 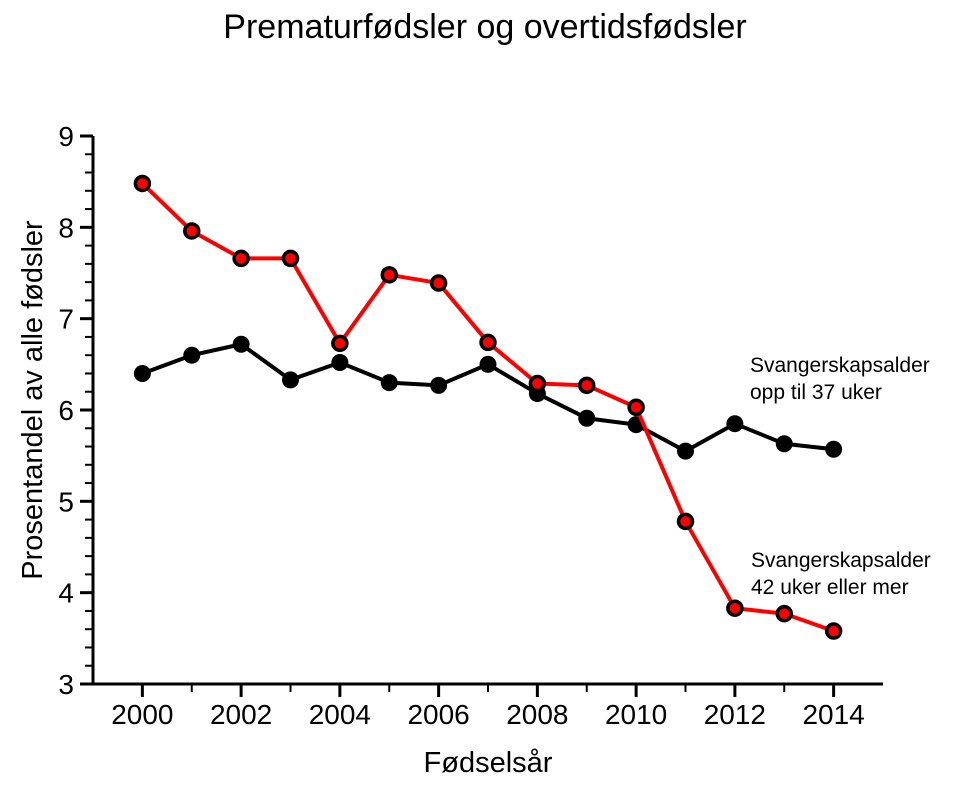 I want to click on y-tick-label: 6, so click(x=66, y=410).